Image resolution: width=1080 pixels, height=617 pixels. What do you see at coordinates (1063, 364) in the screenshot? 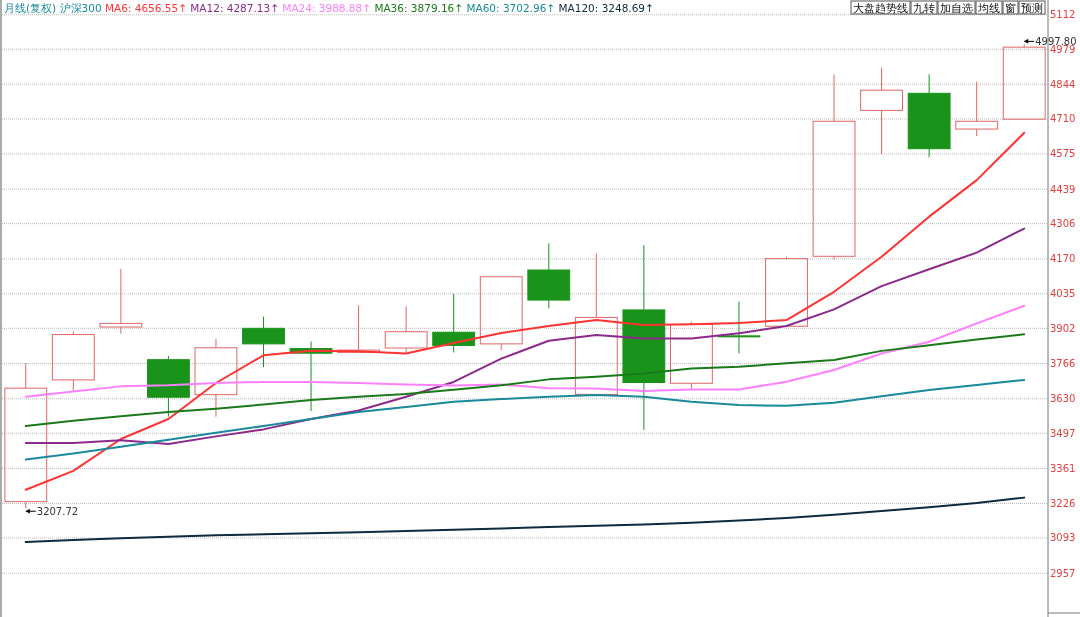
I see `y-tick-label: 3766` at bounding box center [1063, 364].